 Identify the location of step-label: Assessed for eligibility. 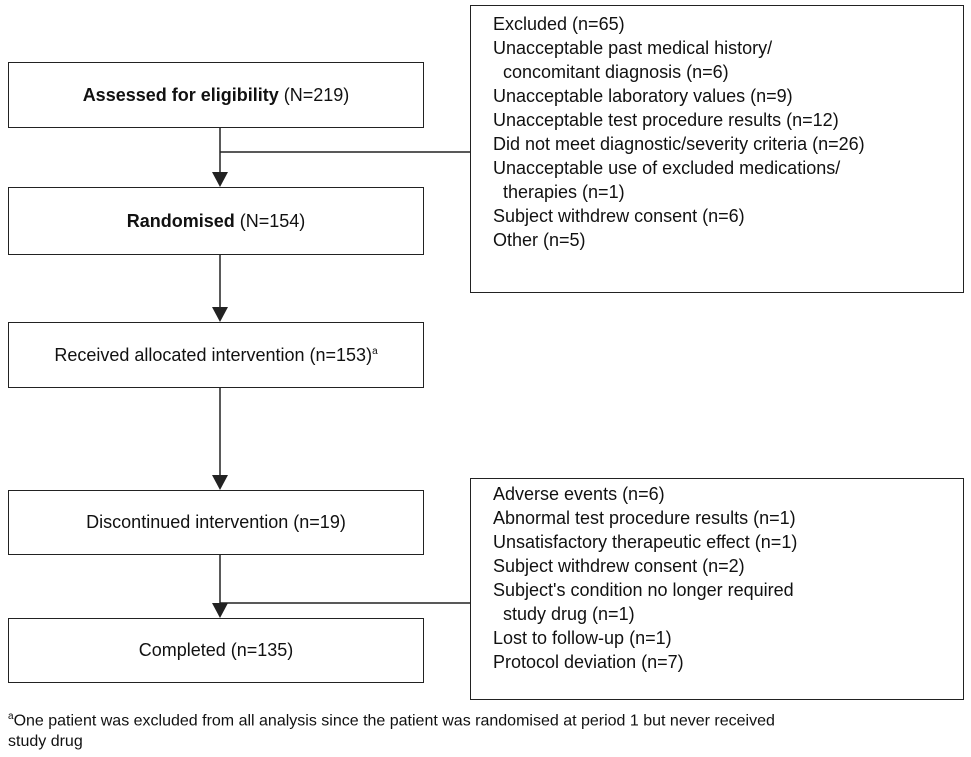
(180, 94).